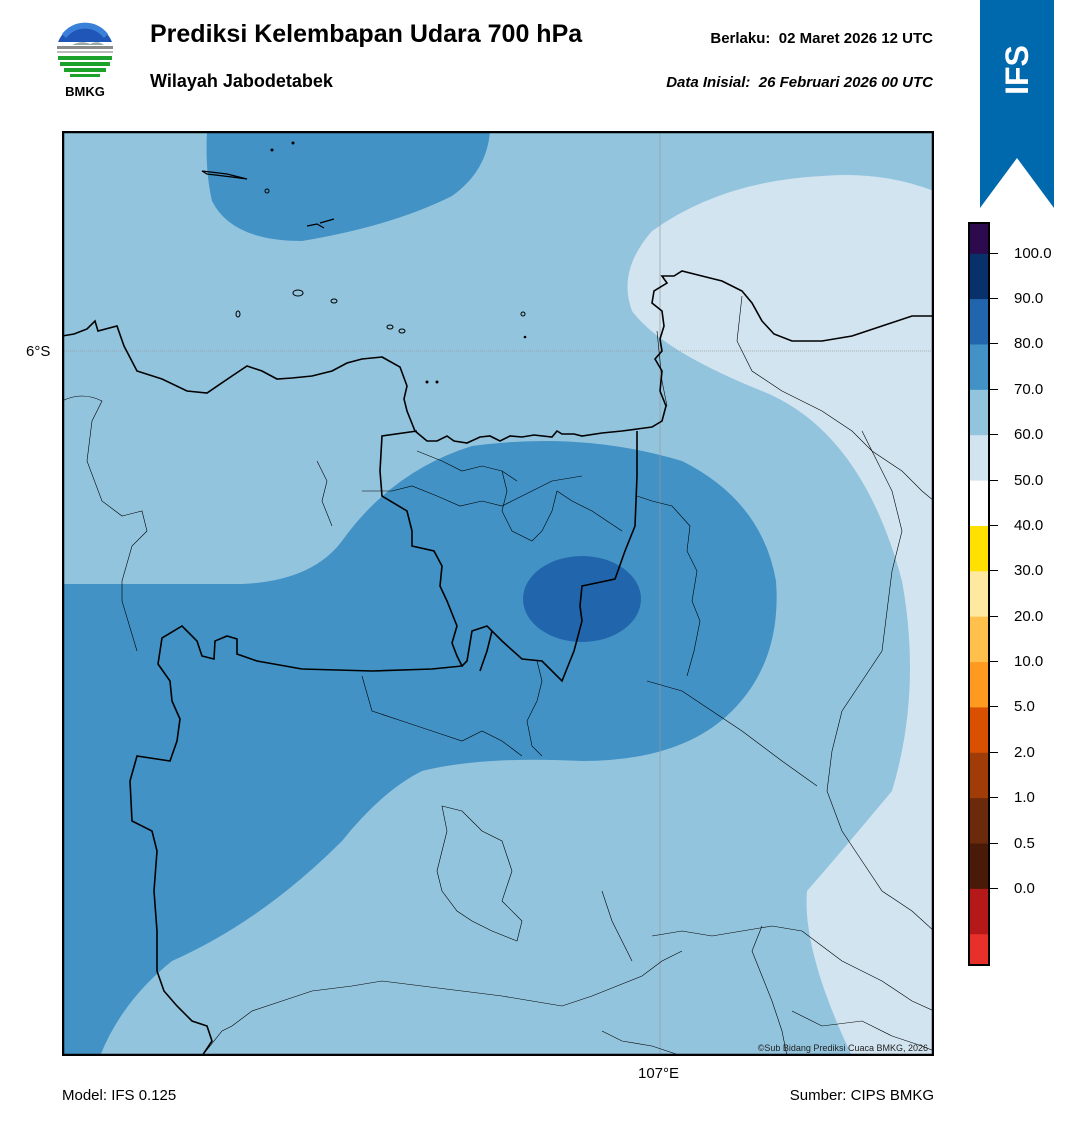 This screenshot has height=1128, width=1081. What do you see at coordinates (1029, 616) in the screenshot?
I see `colorbar-label: 20.0` at bounding box center [1029, 616].